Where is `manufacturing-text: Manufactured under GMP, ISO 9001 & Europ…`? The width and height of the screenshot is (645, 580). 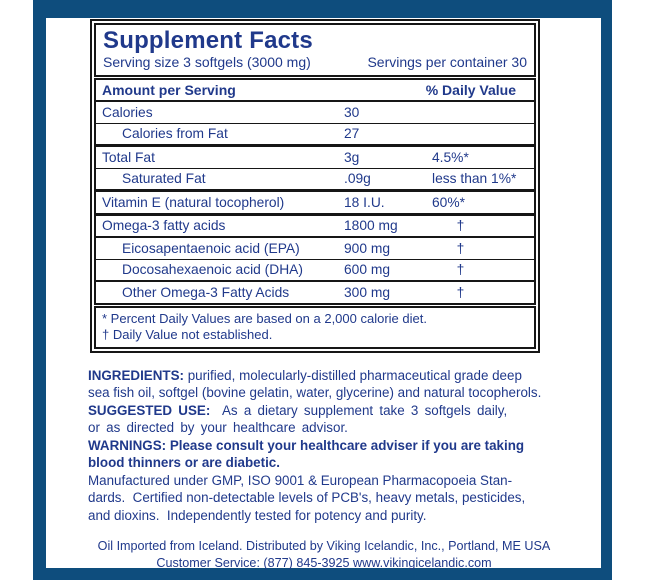 manufacturing-text: Manufactured under GMP, ISO 9001 & Europ… is located at coordinates (307, 497).